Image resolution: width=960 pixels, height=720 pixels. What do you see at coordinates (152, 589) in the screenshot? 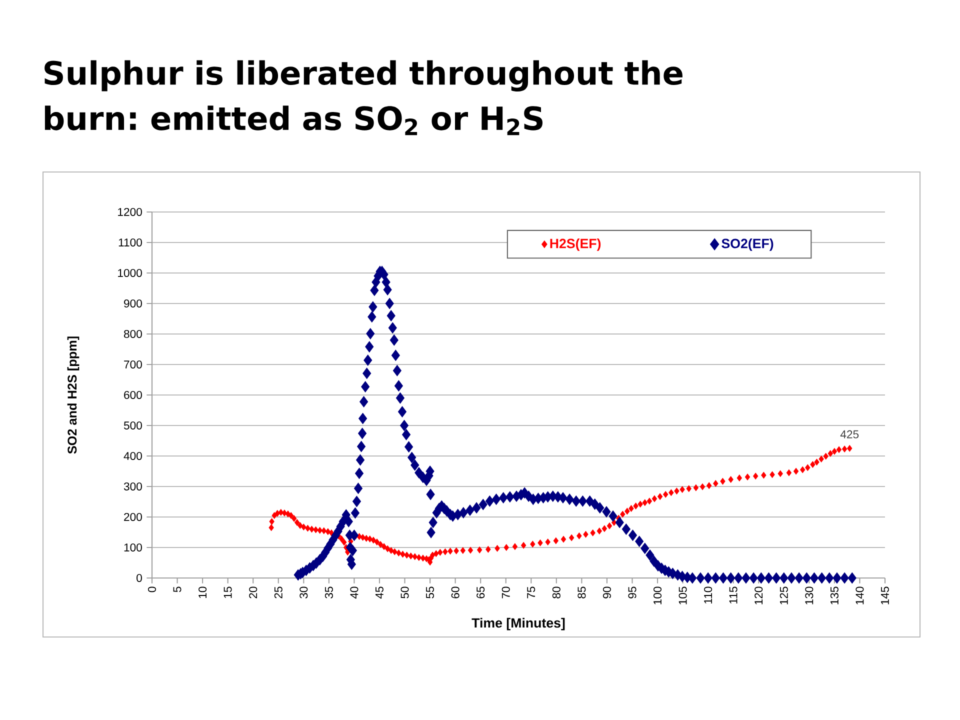
I see `x-tick-label: 0` at bounding box center [152, 589].